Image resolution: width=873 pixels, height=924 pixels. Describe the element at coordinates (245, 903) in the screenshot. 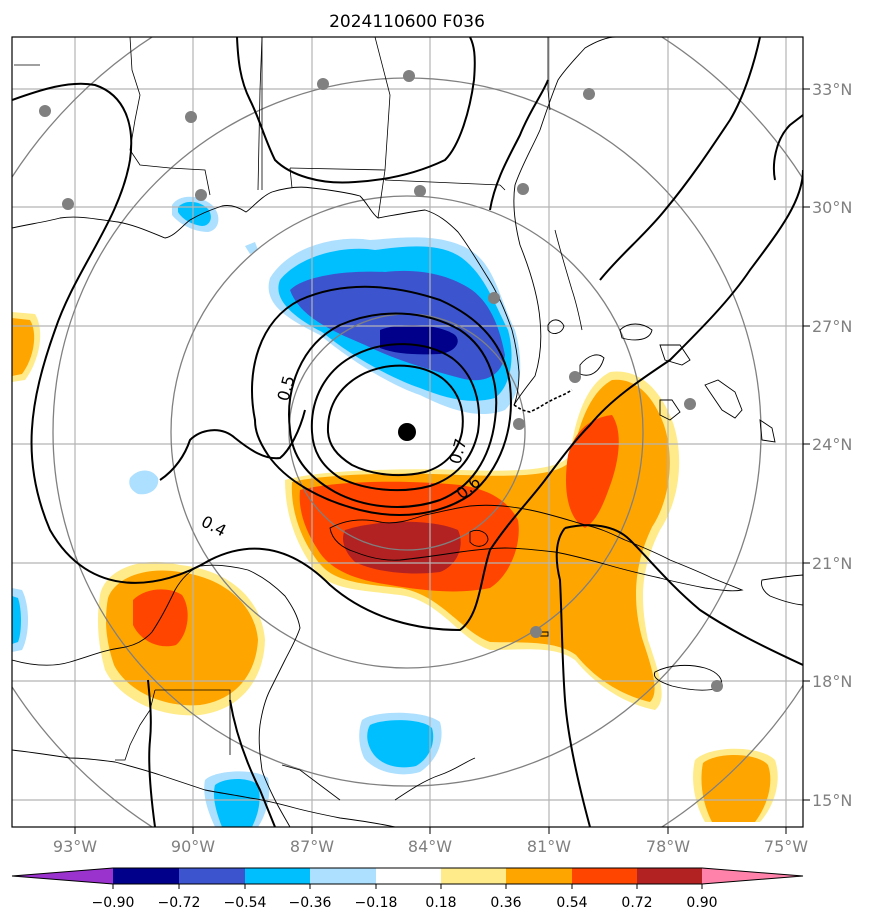

I see `colorbar-label: −0.54` at that location.